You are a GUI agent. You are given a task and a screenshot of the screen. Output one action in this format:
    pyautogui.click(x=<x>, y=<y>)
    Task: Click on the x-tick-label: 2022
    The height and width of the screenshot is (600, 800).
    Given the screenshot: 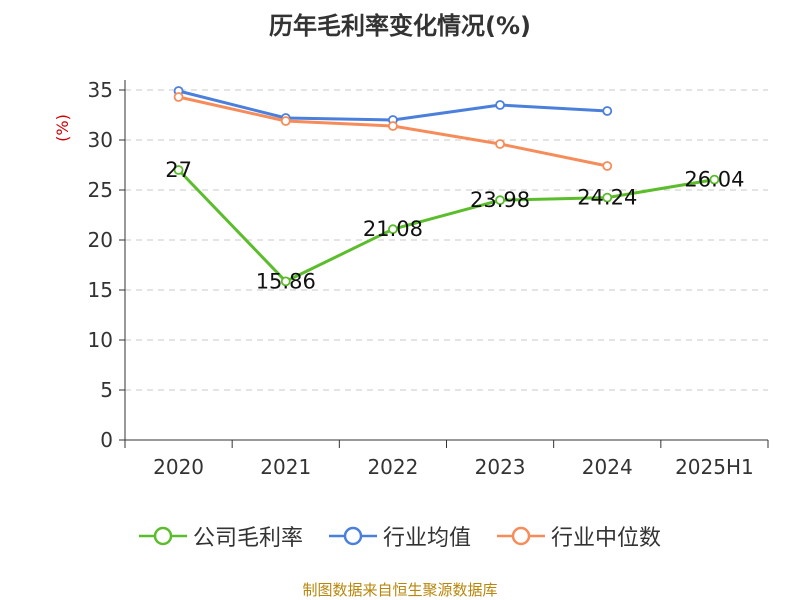 What is the action you would take?
    pyautogui.click(x=392, y=467)
    